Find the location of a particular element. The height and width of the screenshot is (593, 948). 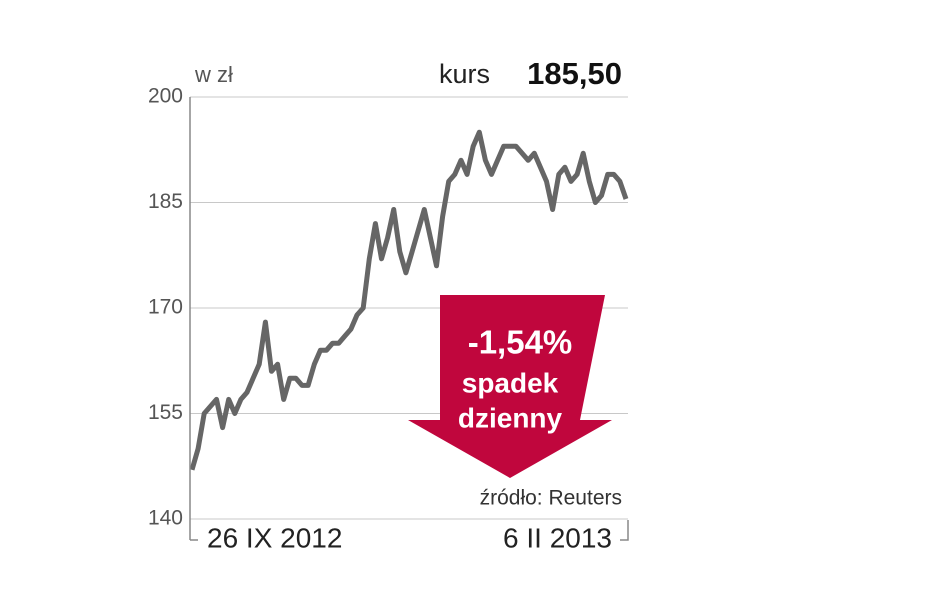

change-value: -1,54% is located at coordinates (520, 342).